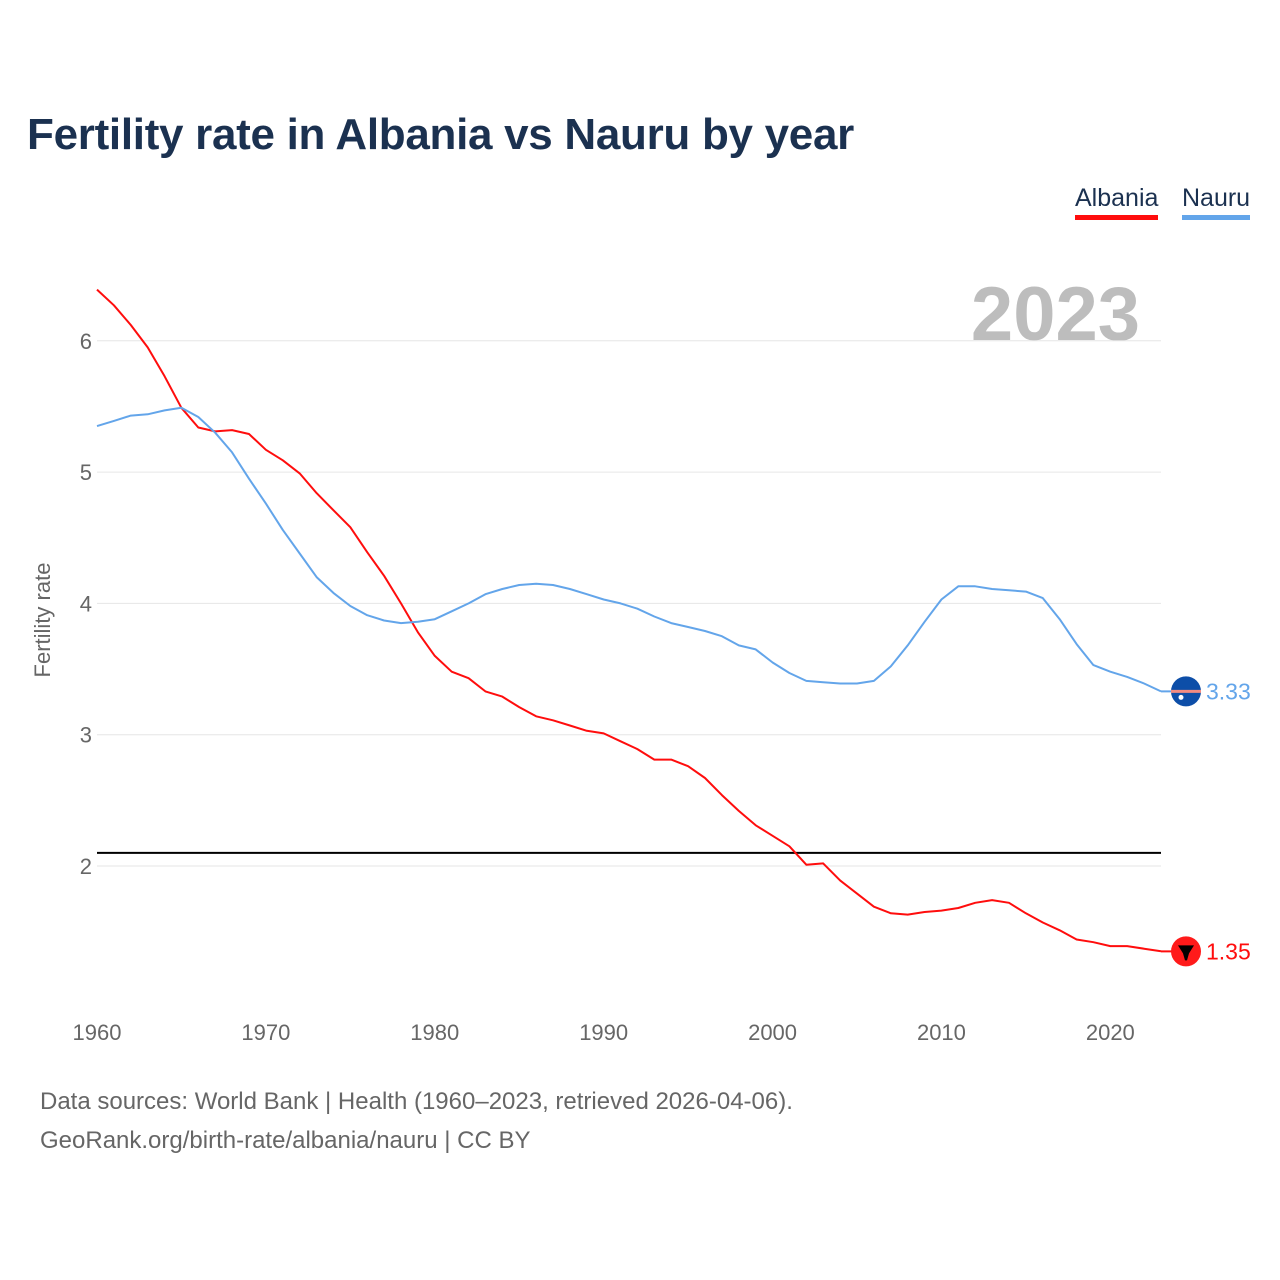 This screenshot has width=1280, height=1280. Describe the element at coordinates (86, 735) in the screenshot. I see `y-tick-label: 3` at that location.